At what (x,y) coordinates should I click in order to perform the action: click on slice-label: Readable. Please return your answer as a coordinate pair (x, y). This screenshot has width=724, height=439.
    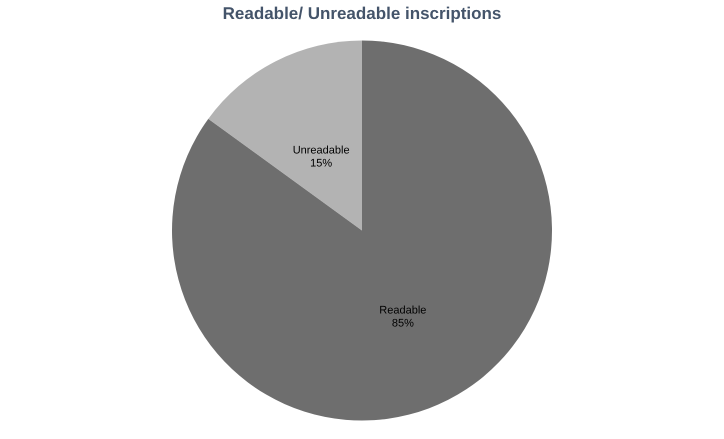
    Looking at the image, I should click on (402, 310).